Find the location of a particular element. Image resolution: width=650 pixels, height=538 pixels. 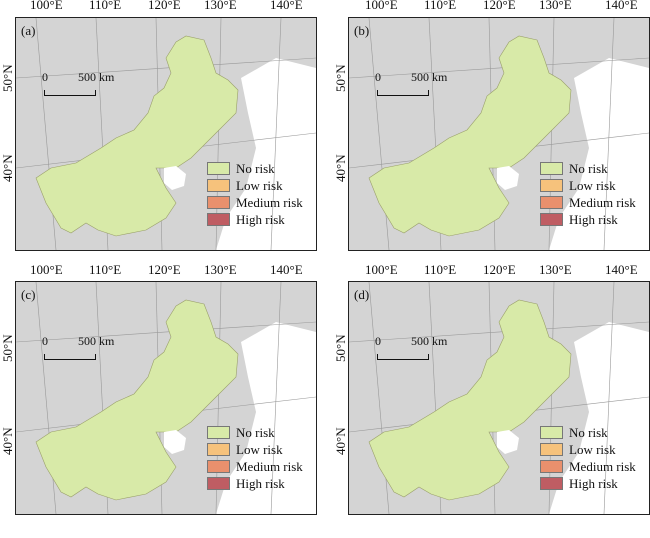

panel-label: (b) is located at coordinates (362, 30).